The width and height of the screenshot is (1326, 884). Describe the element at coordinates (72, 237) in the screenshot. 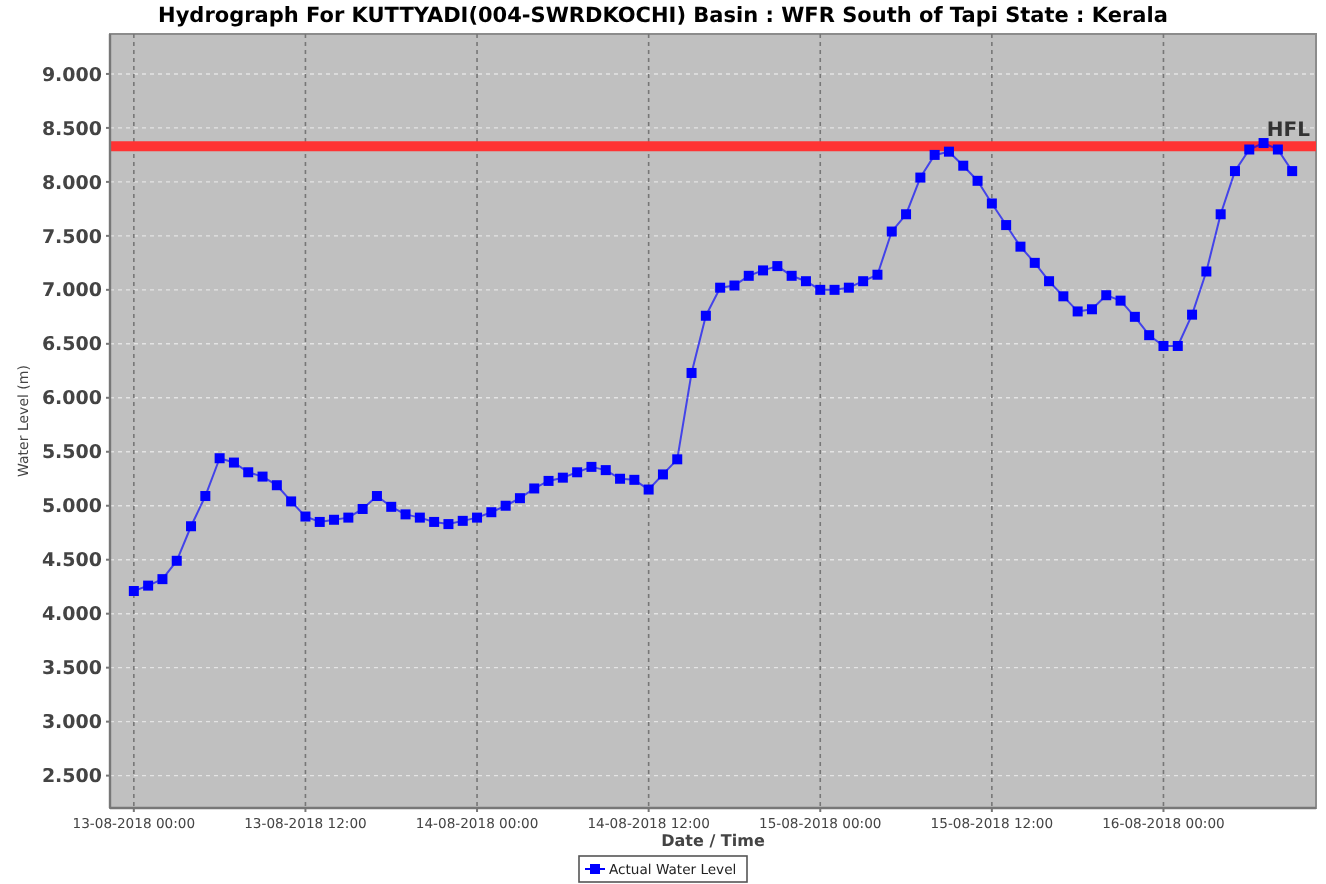

I see `y-tick-label: 7.500` at that location.